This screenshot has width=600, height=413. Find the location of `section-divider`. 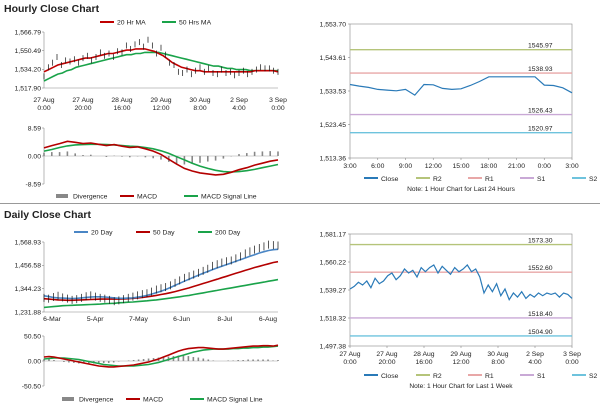

section-divider is located at coordinates (300, 203).